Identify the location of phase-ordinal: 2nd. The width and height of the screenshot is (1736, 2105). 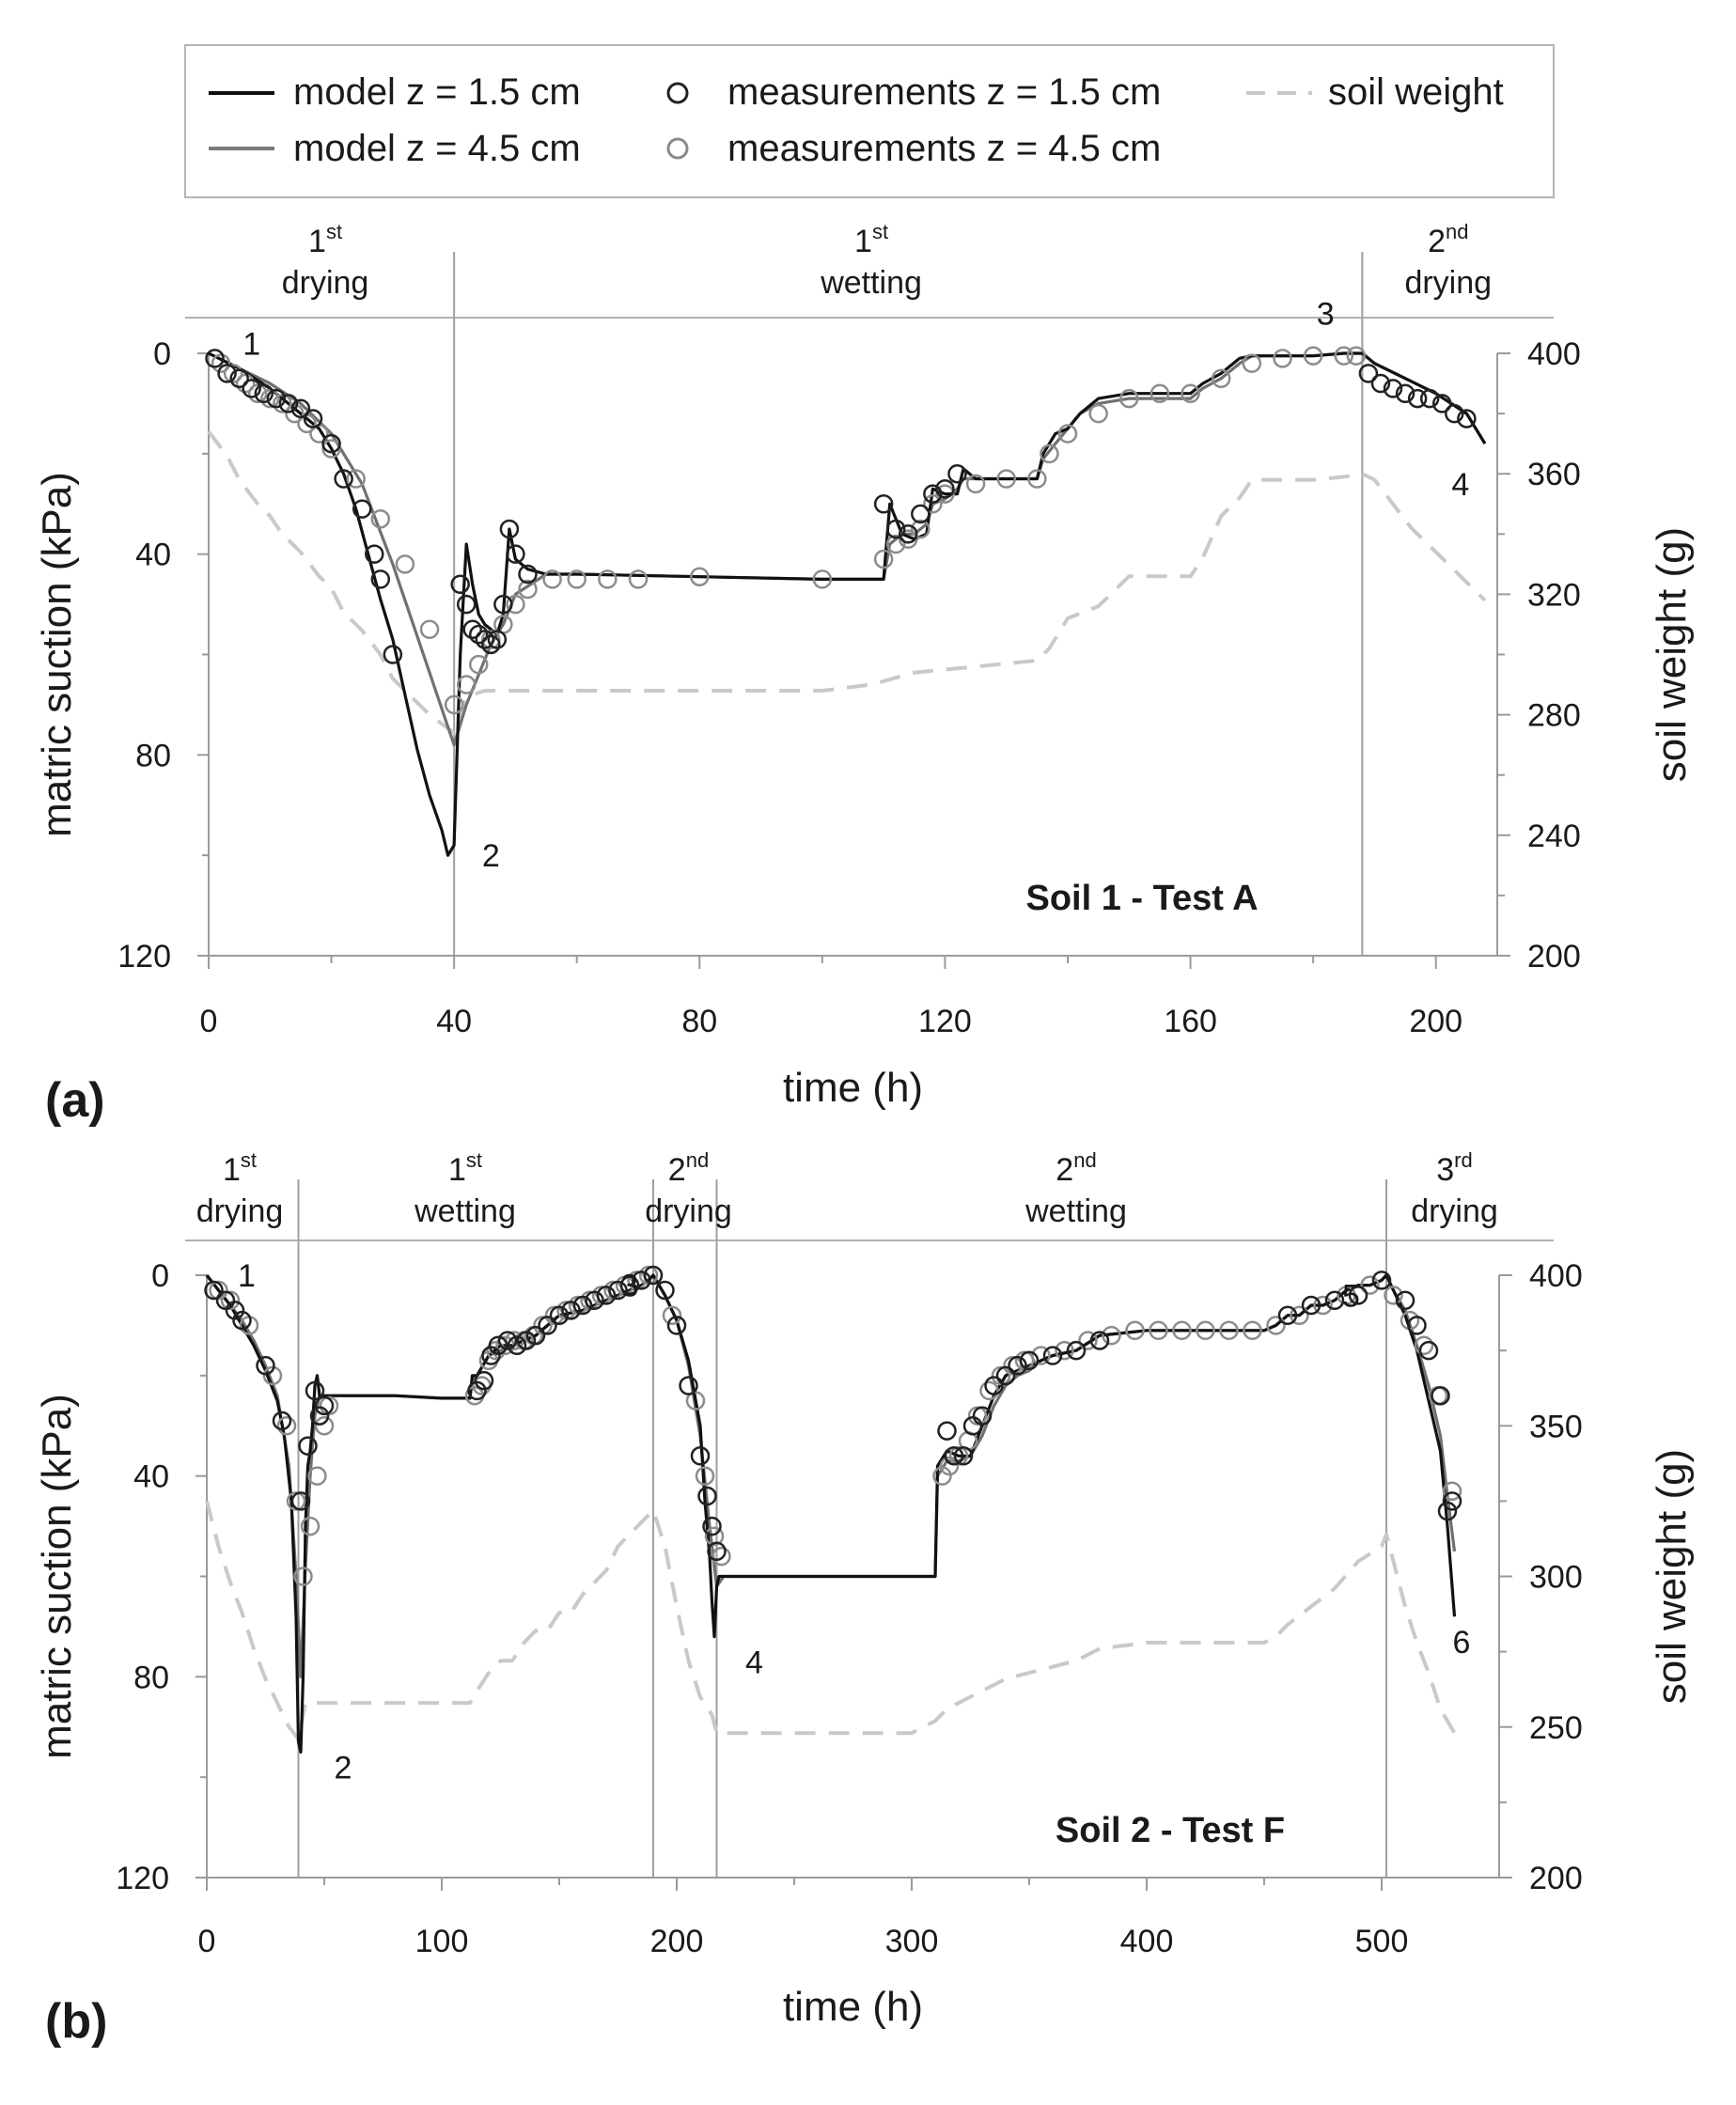
(1448, 240).